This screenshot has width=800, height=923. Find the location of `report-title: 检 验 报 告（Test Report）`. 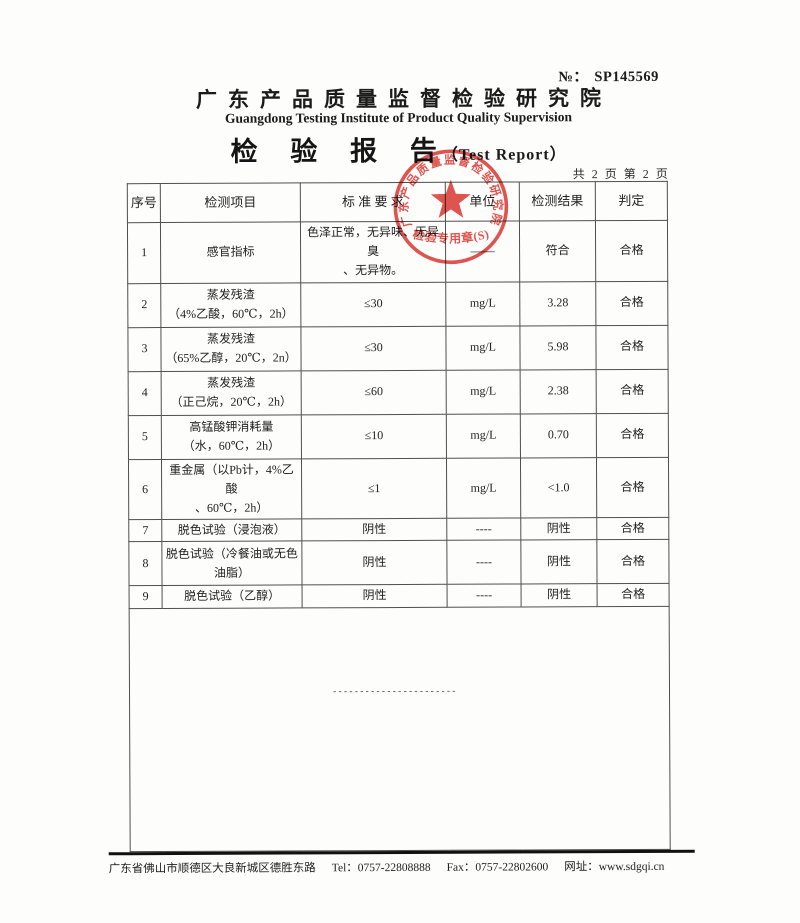

report-title: 检 验 报 告（Test Report） is located at coordinates (399, 148).